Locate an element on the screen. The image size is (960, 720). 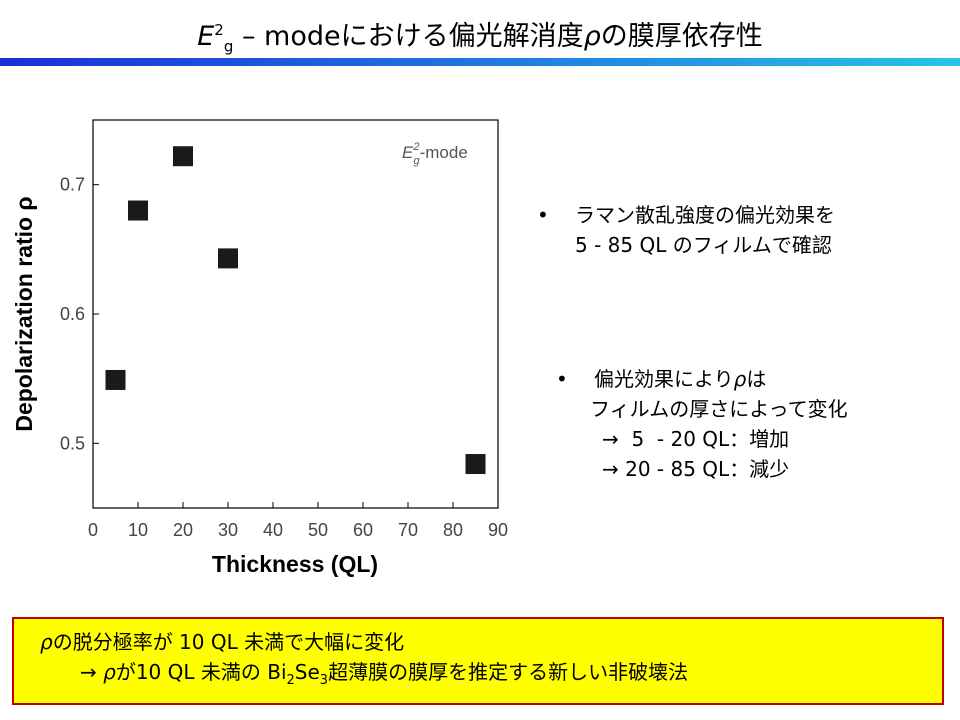
bullet-2-arrow-1: → 5 - 20 QL：増加 is located at coordinates (696, 439).